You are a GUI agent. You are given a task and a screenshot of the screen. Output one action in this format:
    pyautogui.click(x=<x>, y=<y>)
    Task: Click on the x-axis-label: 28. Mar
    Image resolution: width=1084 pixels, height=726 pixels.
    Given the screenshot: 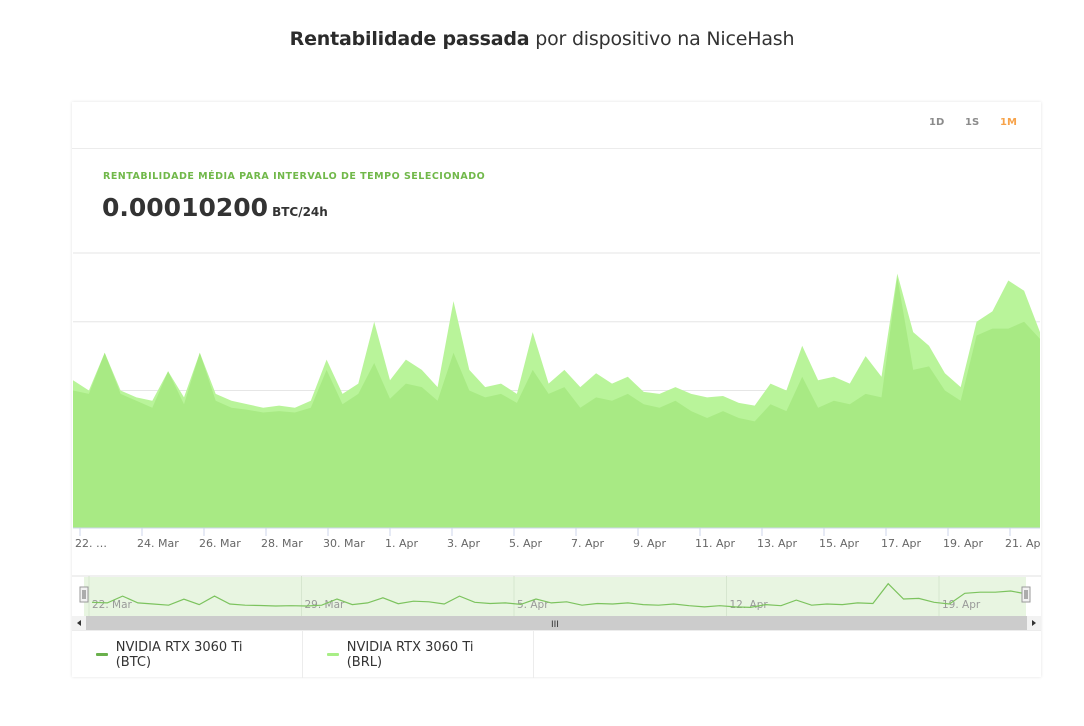 What is the action you would take?
    pyautogui.click(x=282, y=543)
    